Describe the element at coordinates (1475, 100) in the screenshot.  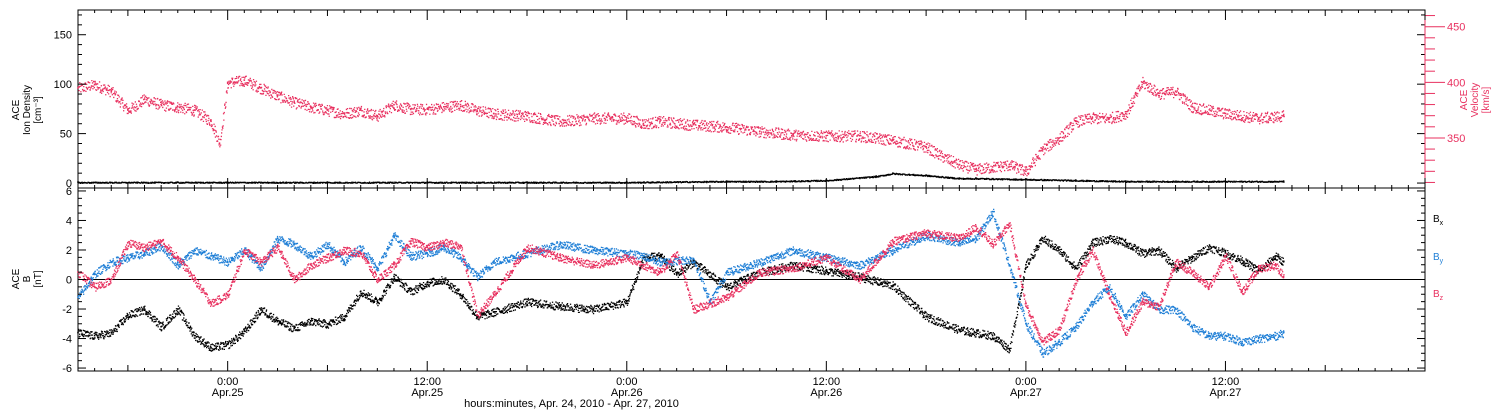
I see `velocity-axis-title-line: Velocity` at that location.